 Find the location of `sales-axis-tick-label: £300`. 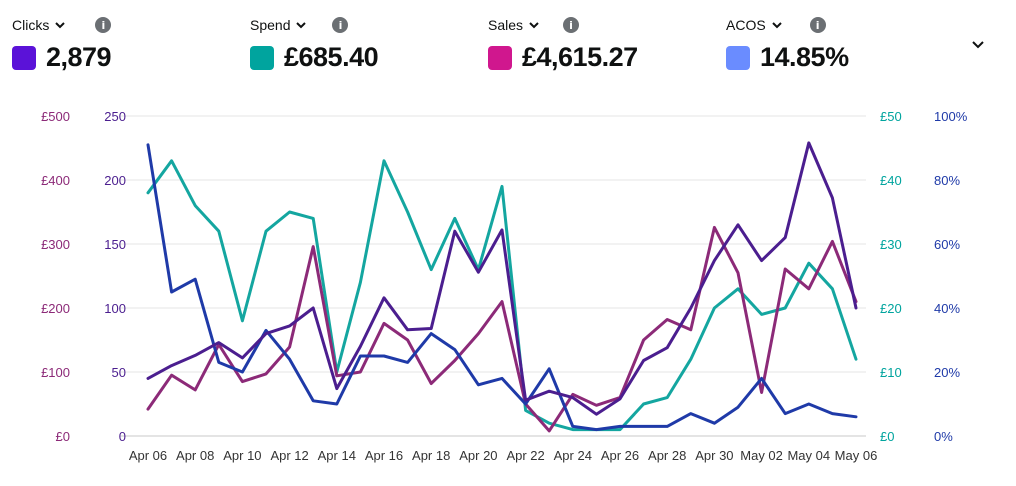

sales-axis-tick-label: £300 is located at coordinates (55, 244).